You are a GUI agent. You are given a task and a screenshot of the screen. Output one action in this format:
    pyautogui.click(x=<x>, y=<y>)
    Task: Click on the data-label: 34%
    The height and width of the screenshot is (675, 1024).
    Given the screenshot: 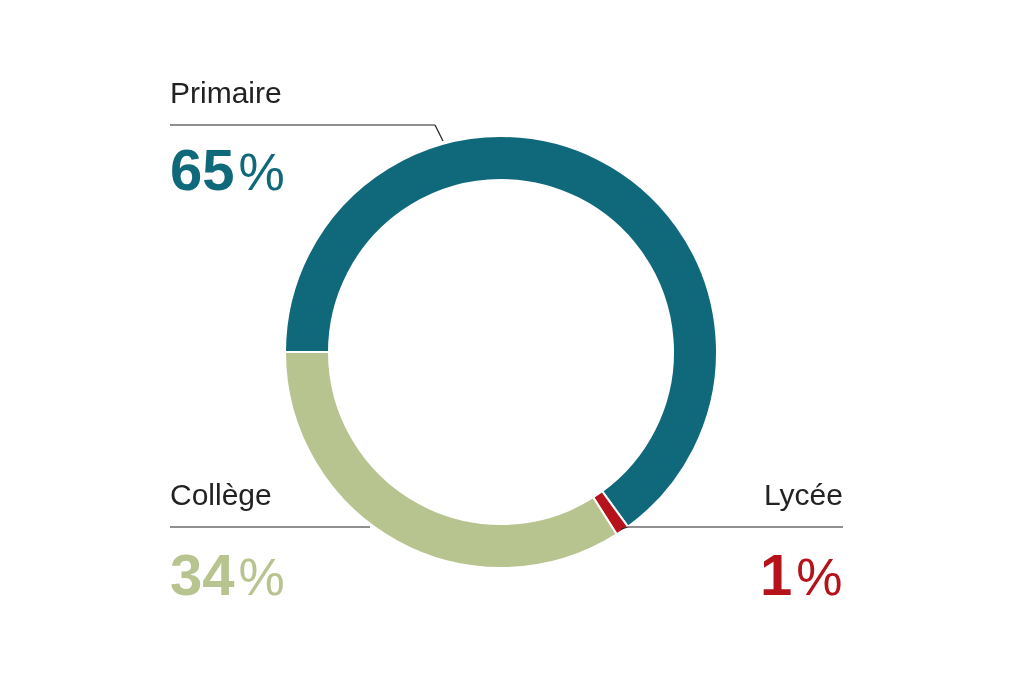 What is the action you would take?
    pyautogui.click(x=227, y=574)
    